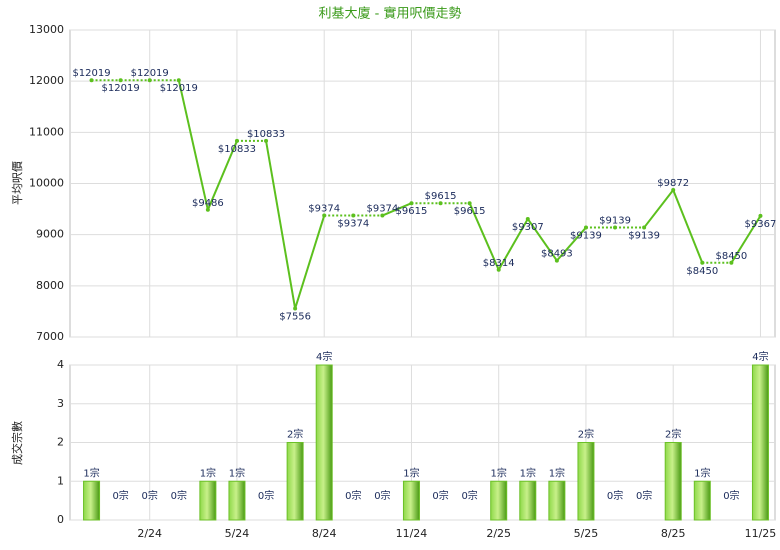 The height and width of the screenshot is (550, 780). Describe the element at coordinates (586, 533) in the screenshot. I see `x-tick-label: 5/25` at that location.